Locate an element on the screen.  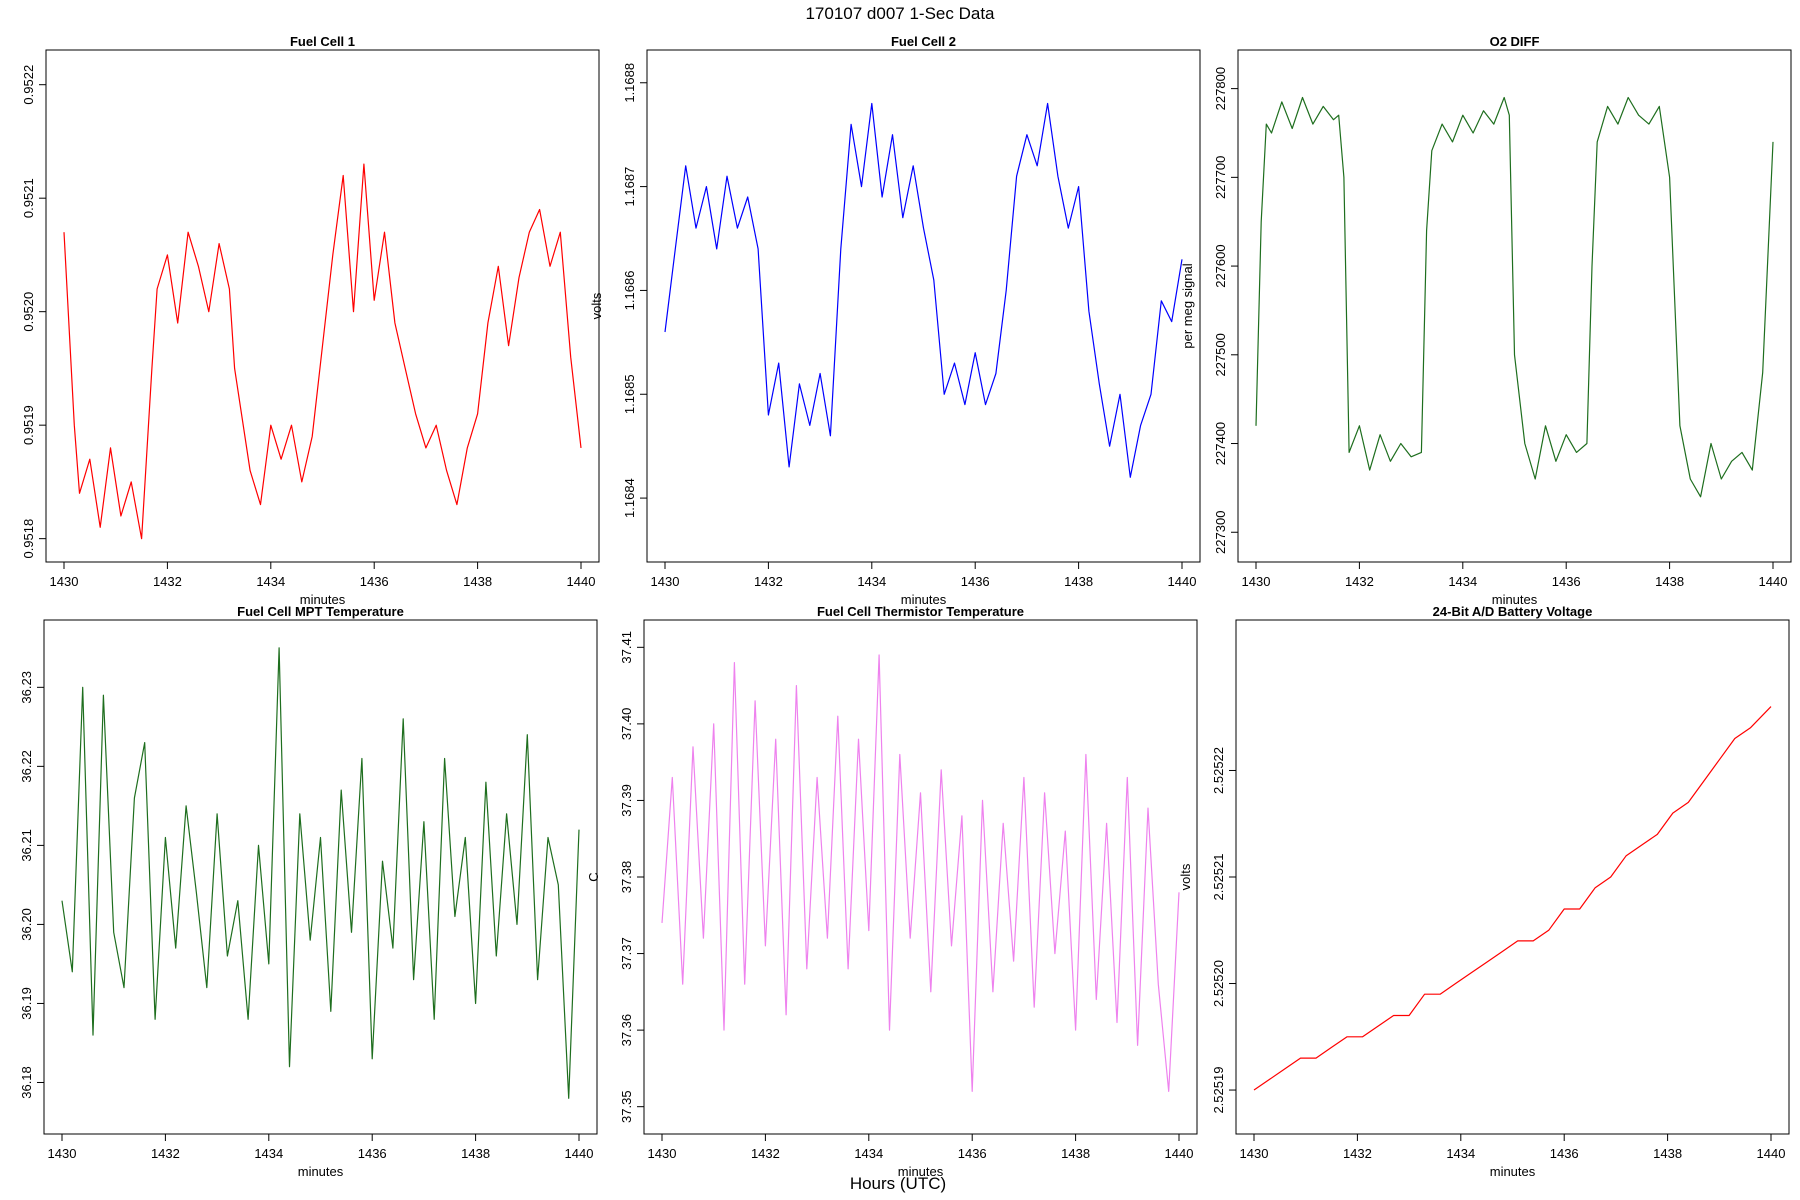
y-tick-label: 36.20 is located at coordinates (26, 924).